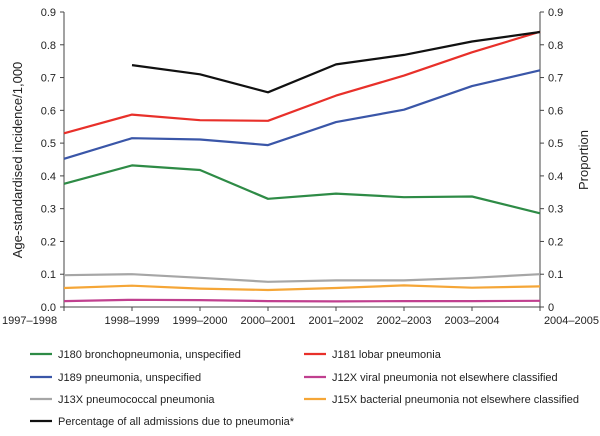  I want to click on legend-label: J180 bronchopneumonia, unspecified, so click(149, 355).